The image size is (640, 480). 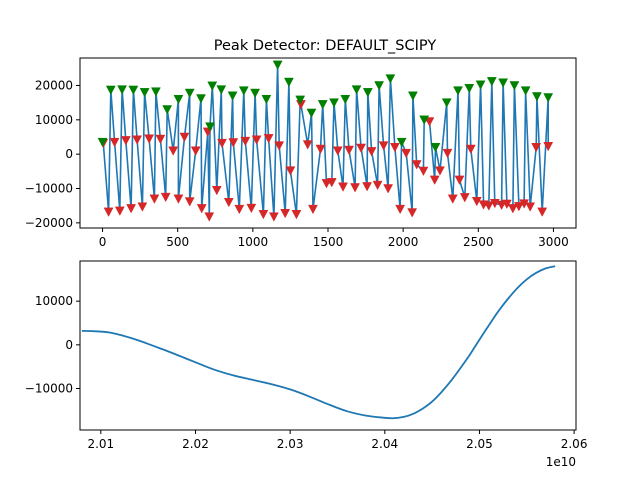 I want to click on x-tick-label: 2.03, so click(x=290, y=444).